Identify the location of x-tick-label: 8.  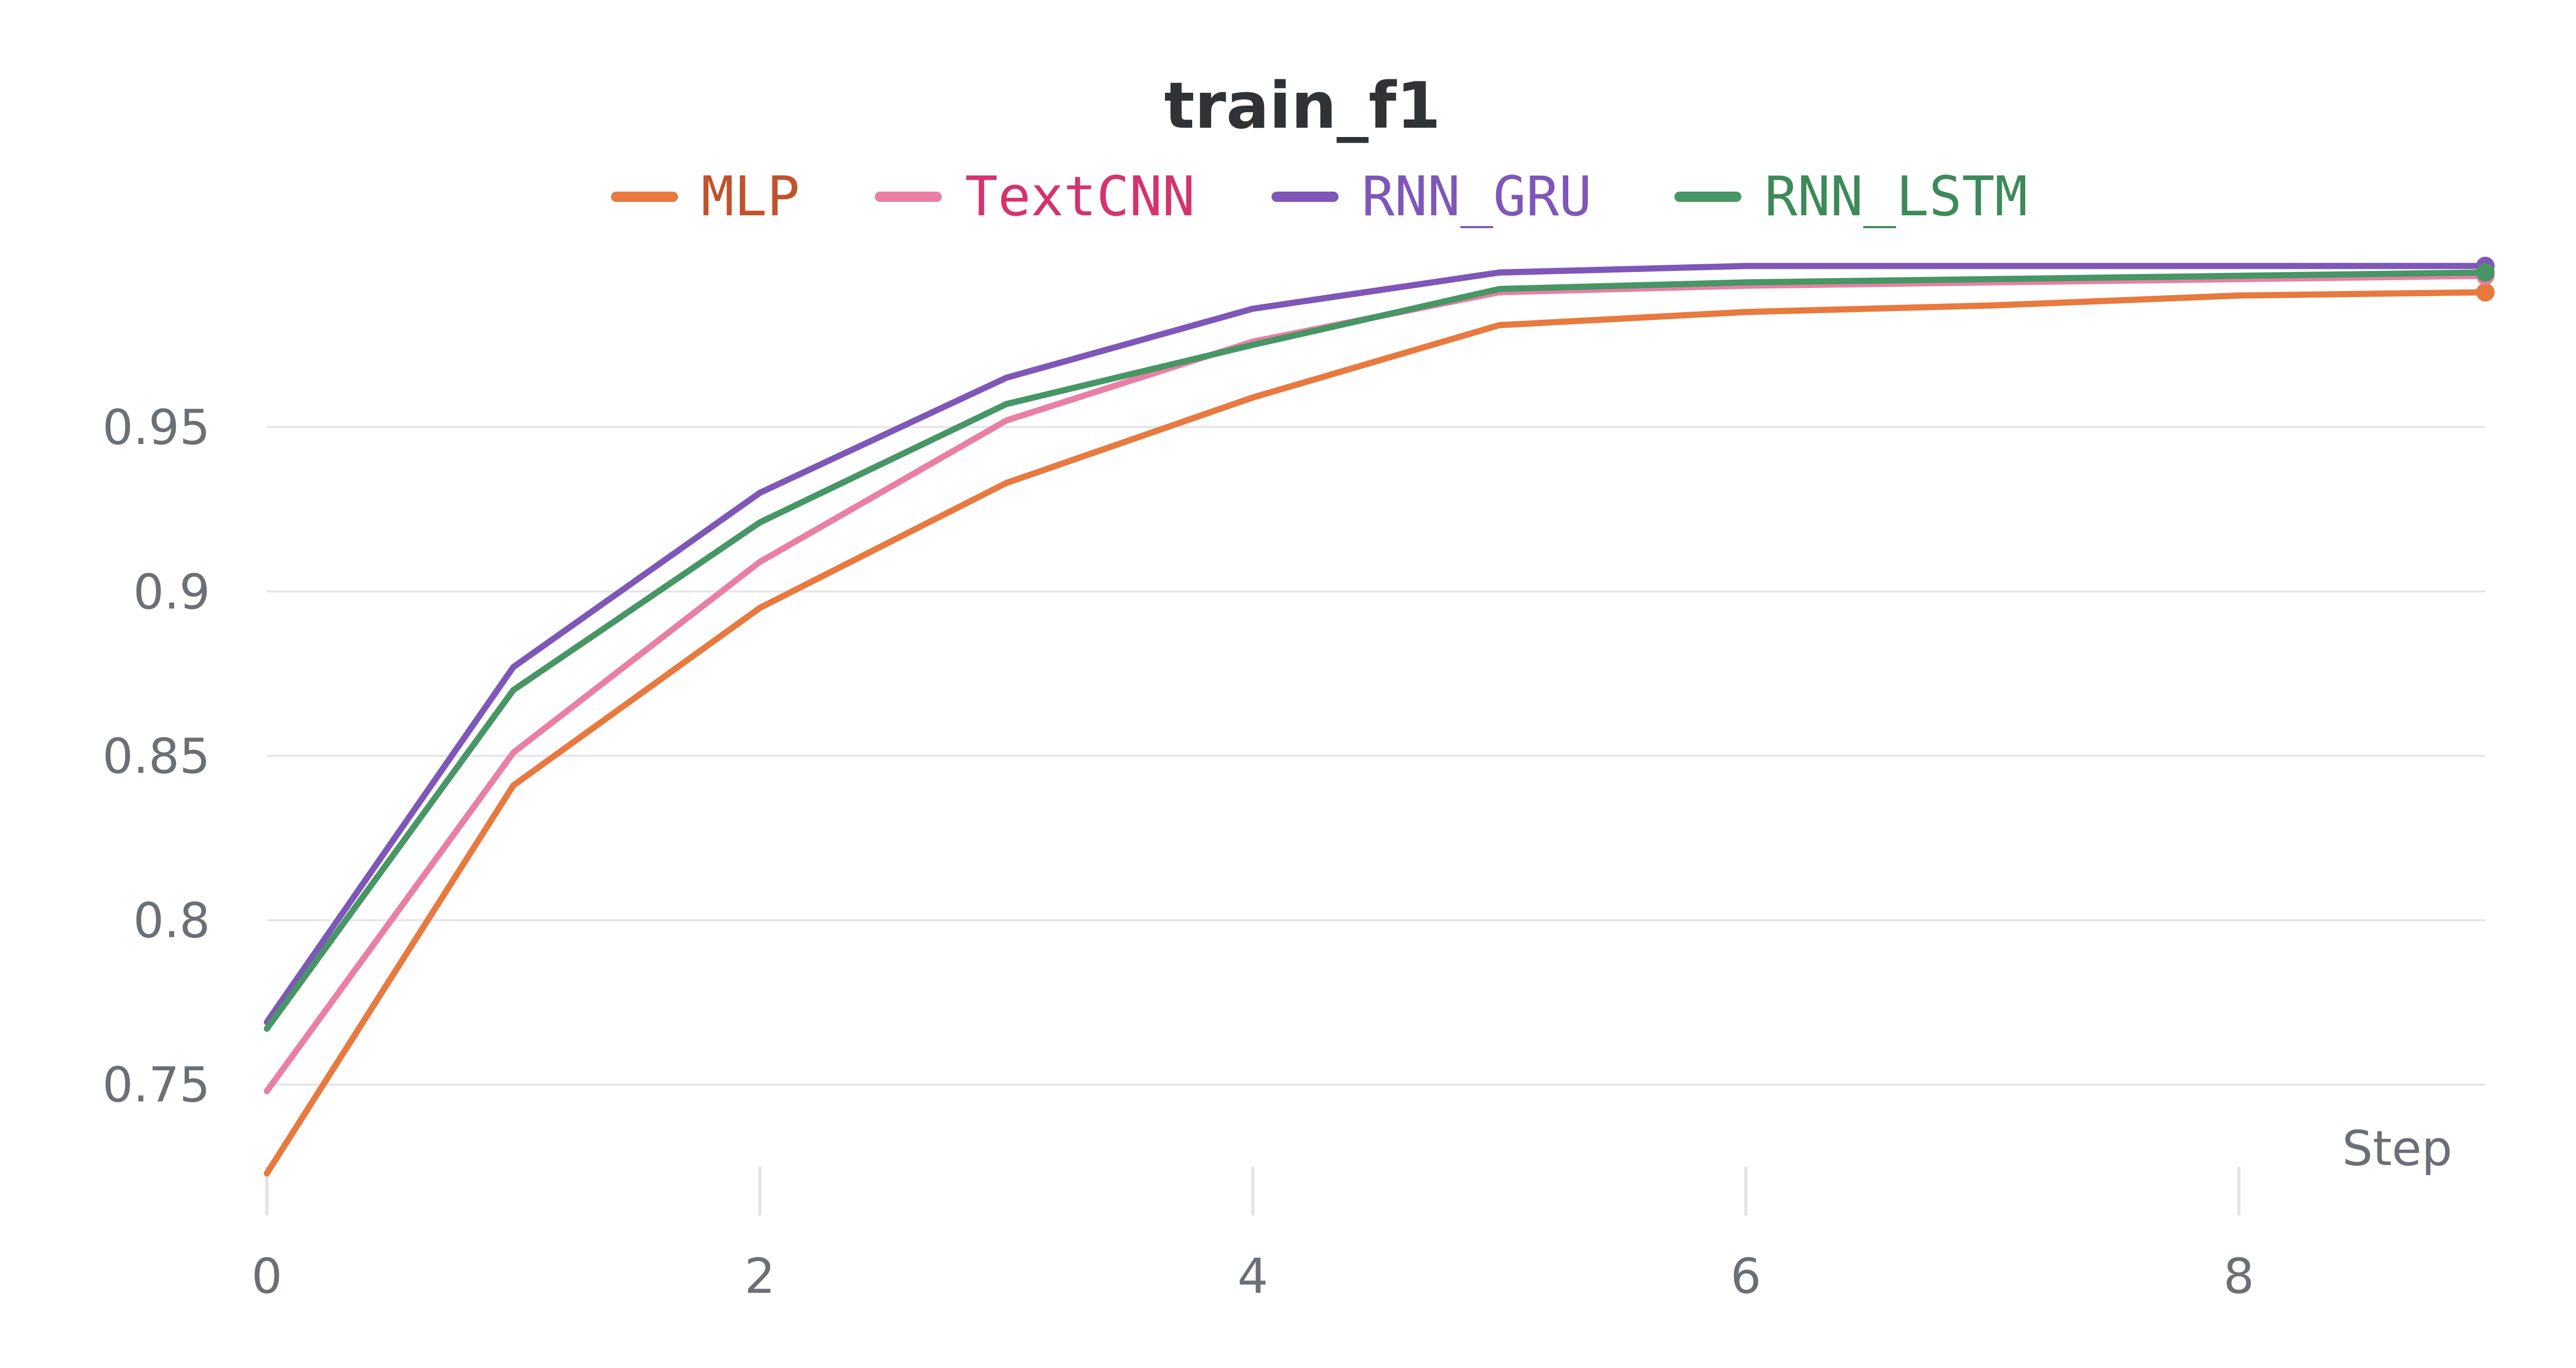
(2239, 1277).